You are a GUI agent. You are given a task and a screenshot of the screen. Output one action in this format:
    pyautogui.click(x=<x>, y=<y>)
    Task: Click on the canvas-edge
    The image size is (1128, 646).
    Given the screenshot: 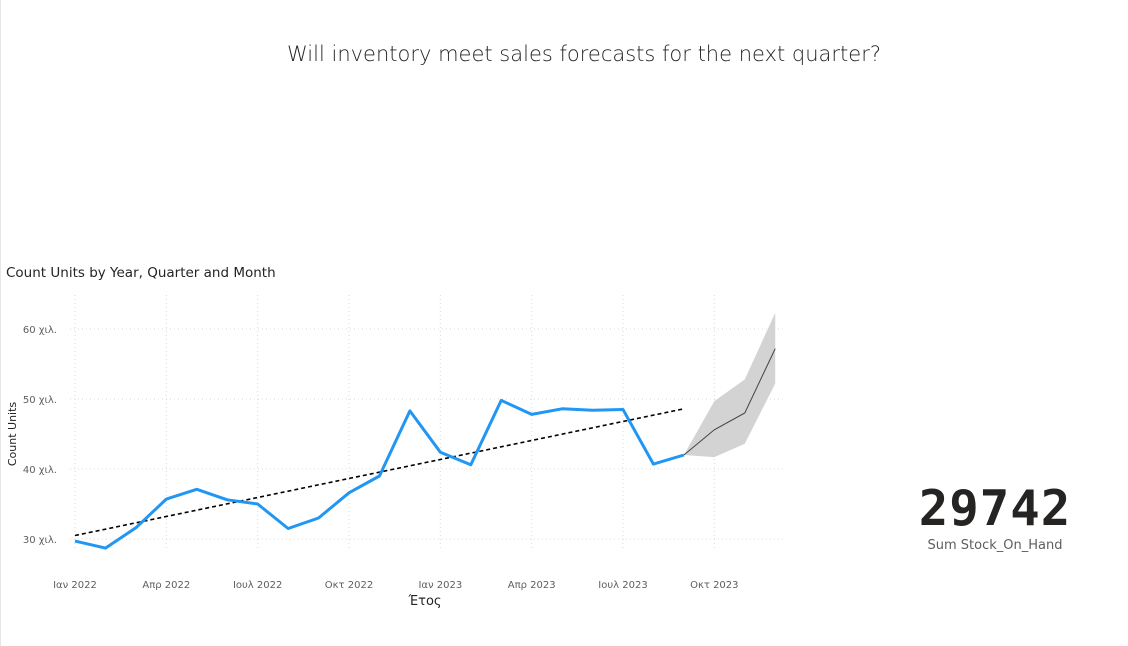 What is the action you would take?
    pyautogui.click(x=0, y=323)
    